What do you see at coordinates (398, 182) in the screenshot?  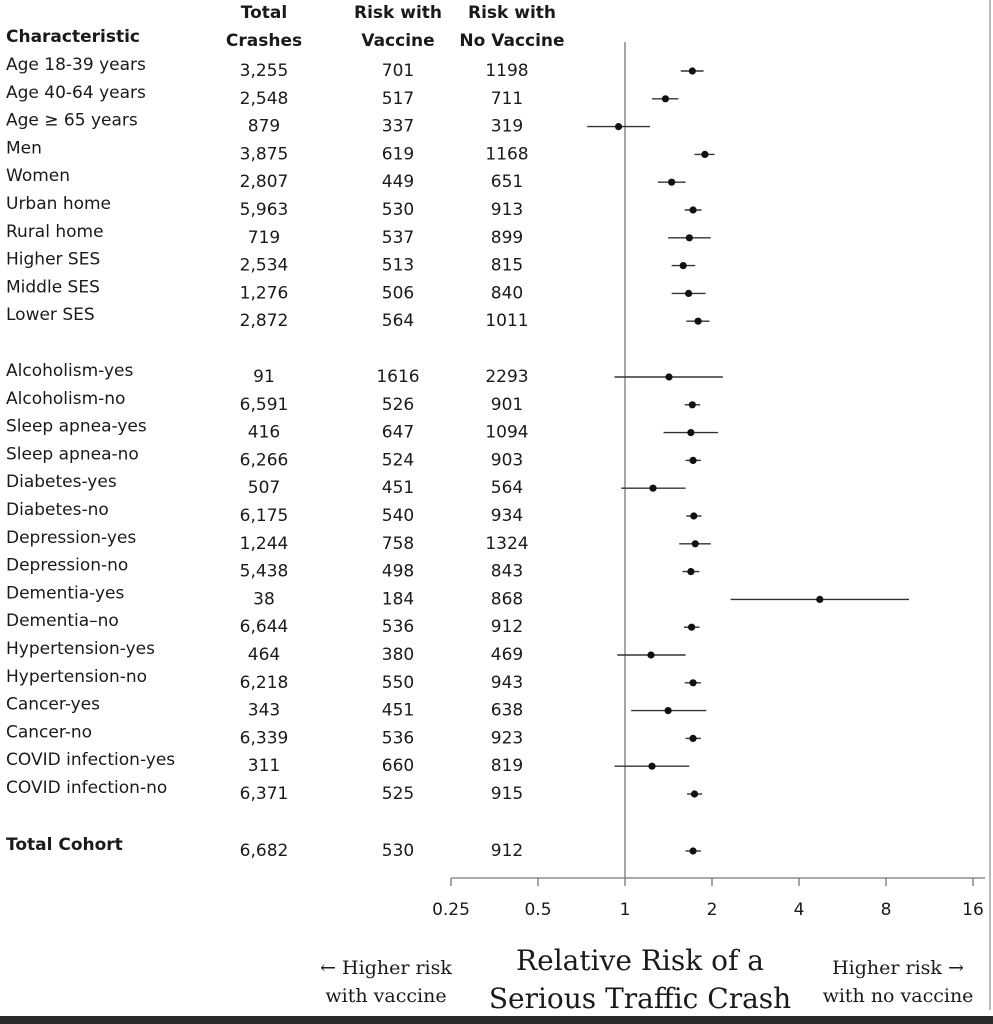 I see `row-risk-vaccine: 449` at bounding box center [398, 182].